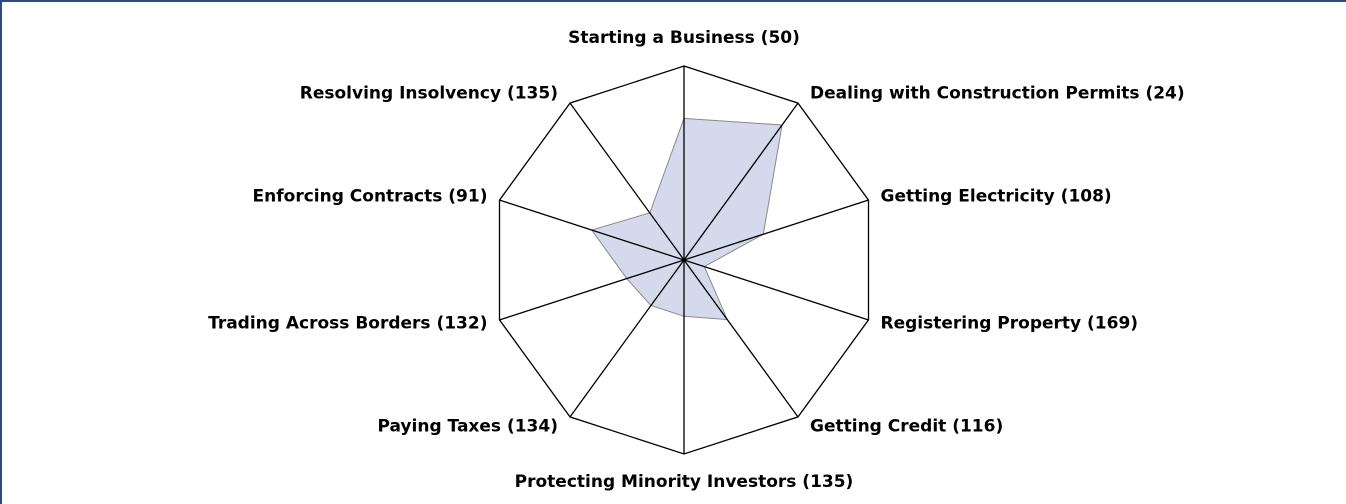  I want to click on axis-label: Registering Property (169), so click(1010, 324).